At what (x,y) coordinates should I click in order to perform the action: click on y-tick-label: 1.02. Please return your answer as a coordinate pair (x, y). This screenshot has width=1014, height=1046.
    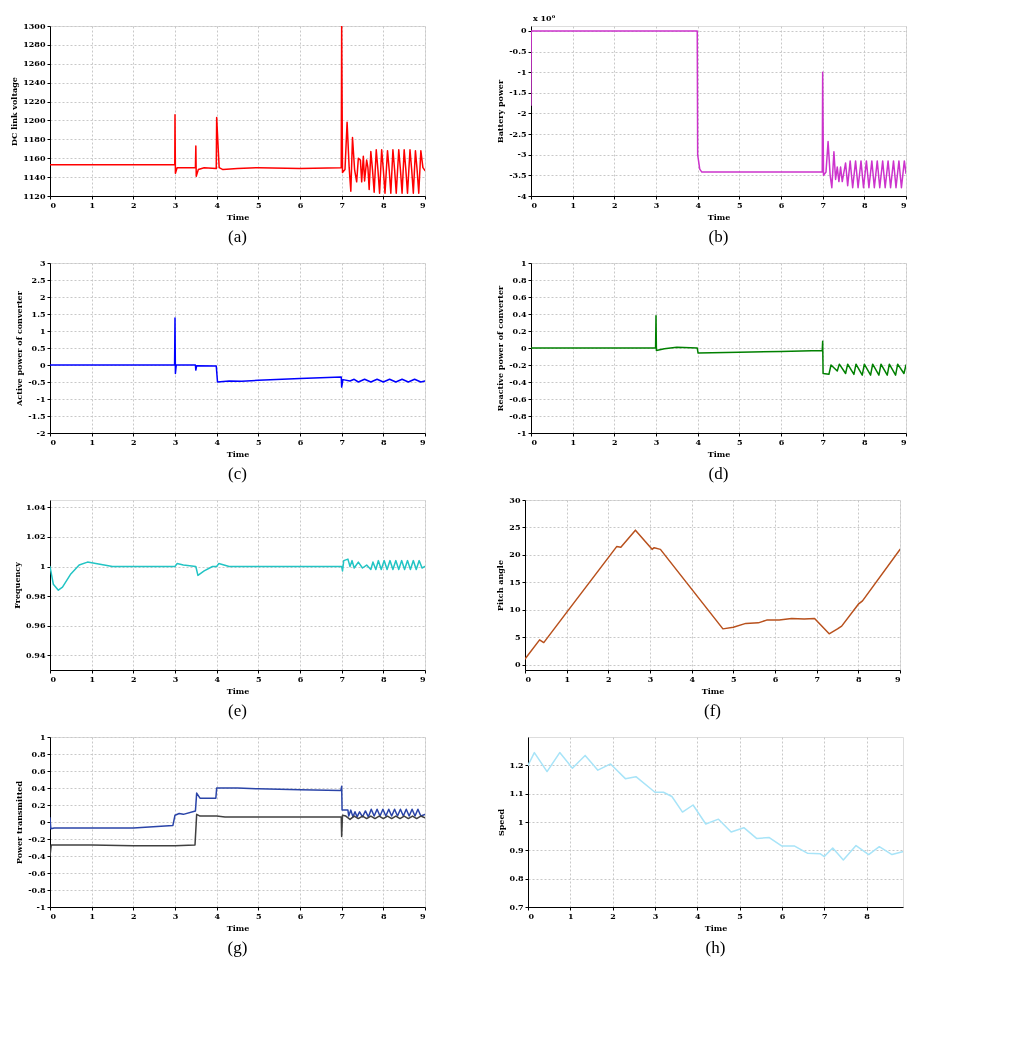
    Looking at the image, I should click on (36, 536).